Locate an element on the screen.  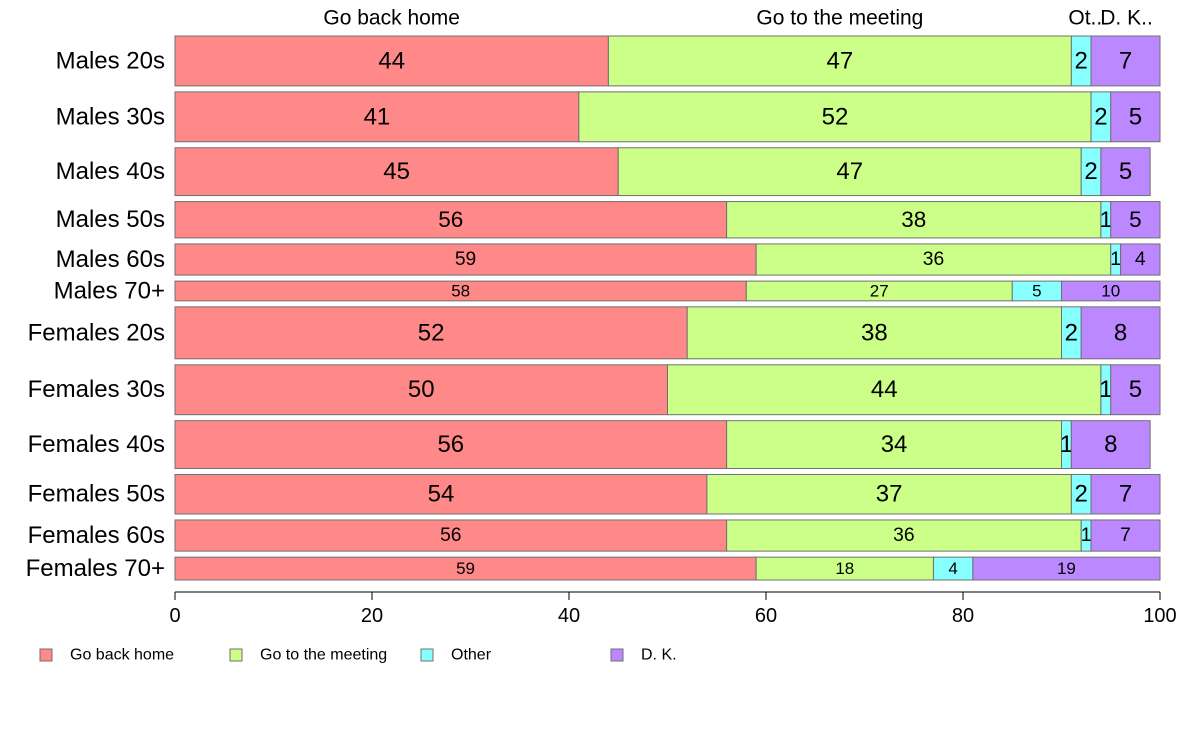
category-label: Females 70+ is located at coordinates (95, 568).